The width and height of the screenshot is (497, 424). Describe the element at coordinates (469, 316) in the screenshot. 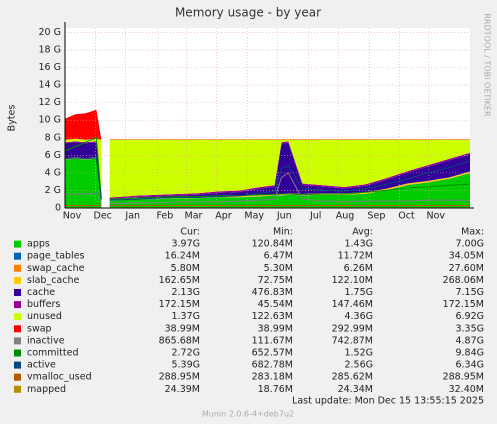

I see `legend-stat: 6.92G` at that location.